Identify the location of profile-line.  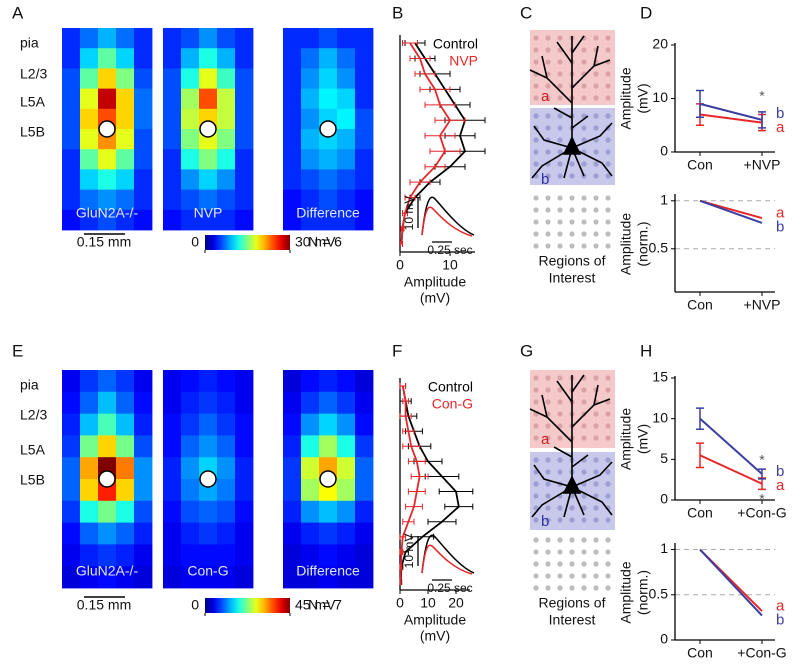
(410, 484).